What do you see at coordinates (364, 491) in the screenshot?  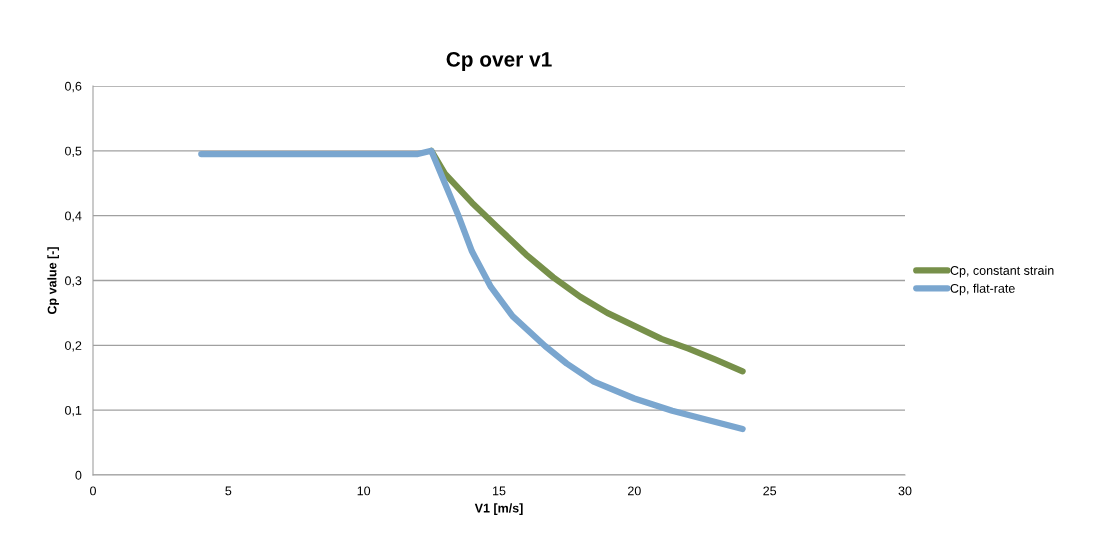 I see `x-tick-label: 10` at bounding box center [364, 491].